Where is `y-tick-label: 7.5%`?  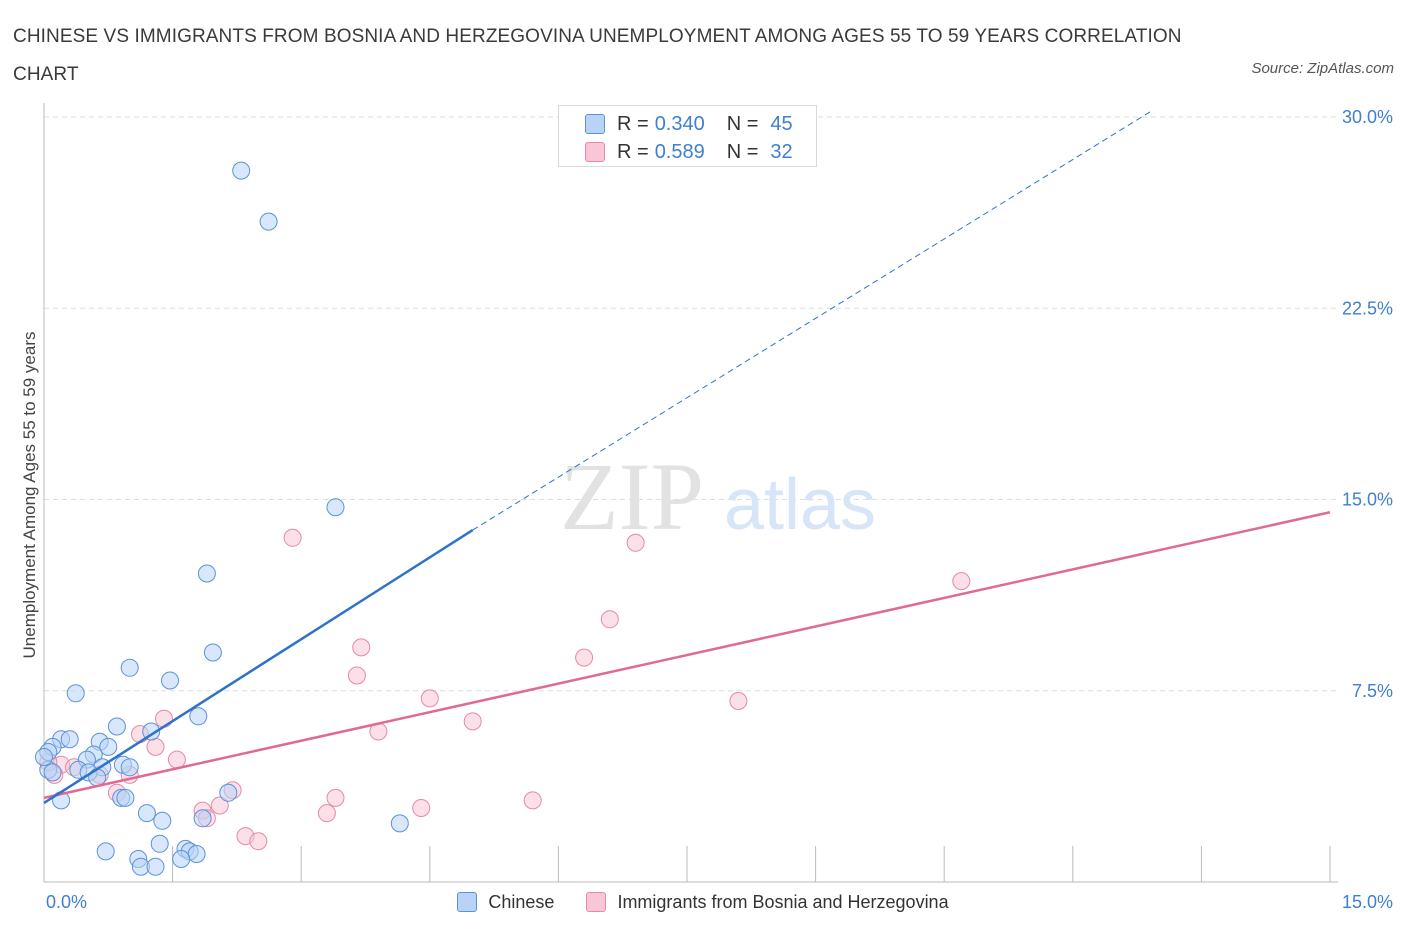
y-tick-label: 7.5% is located at coordinates (1372, 691).